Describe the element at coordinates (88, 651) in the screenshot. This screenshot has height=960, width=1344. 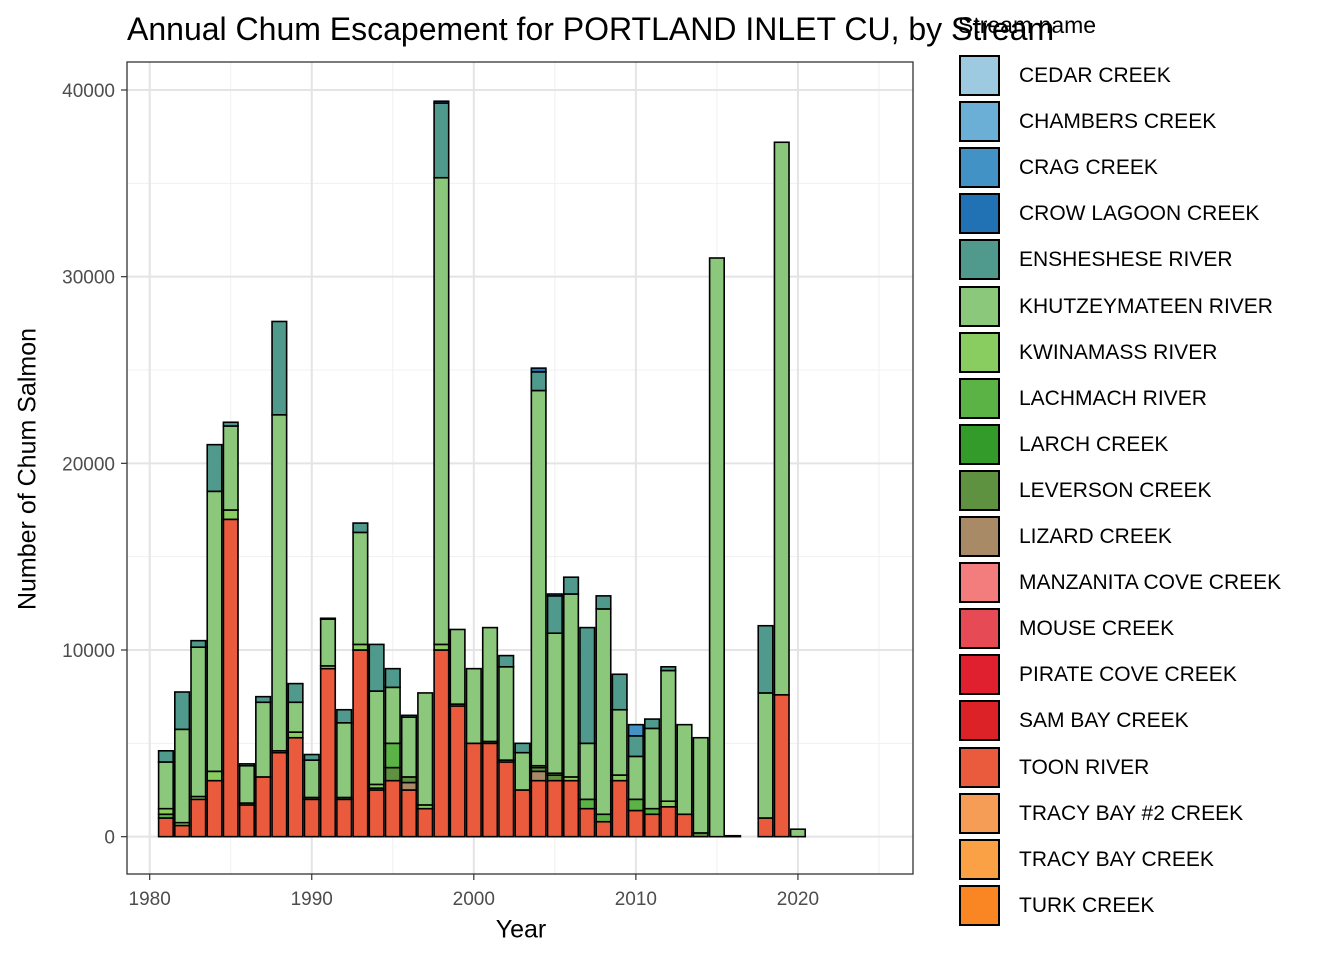
I see `y-tick-label: 10000` at that location.